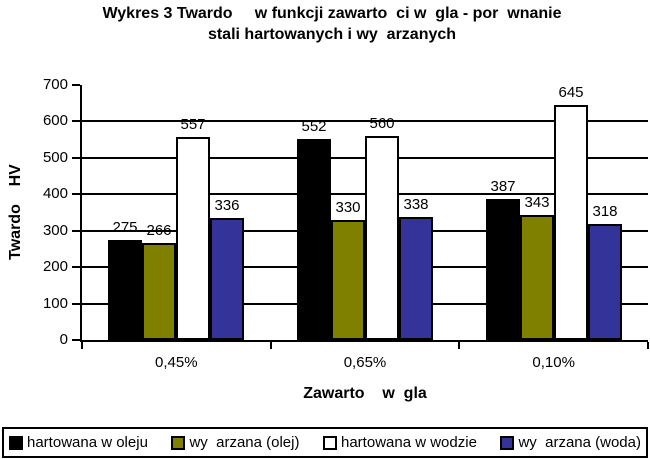  Describe the element at coordinates (63, 339) in the screenshot. I see `y-tick-label: 0` at that location.